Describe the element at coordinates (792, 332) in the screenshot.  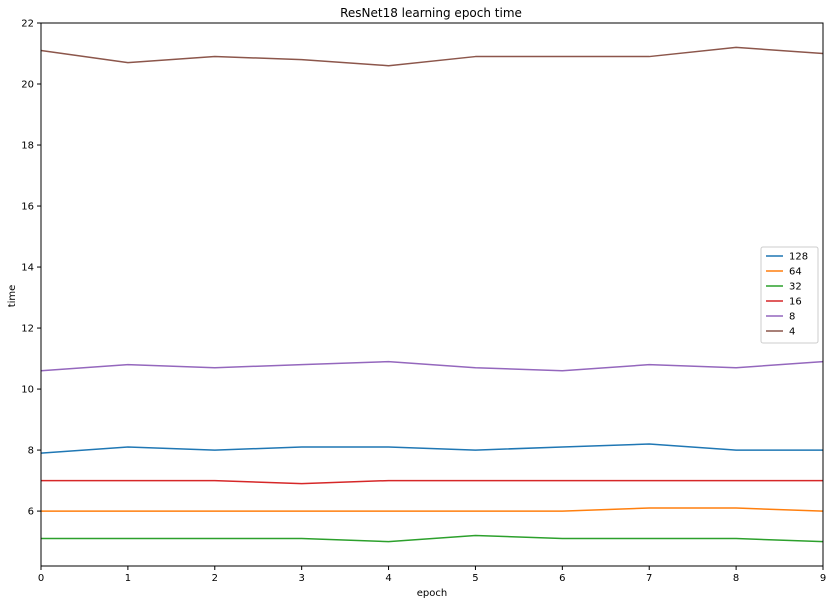
I see `legend-label-4: 4` at that location.